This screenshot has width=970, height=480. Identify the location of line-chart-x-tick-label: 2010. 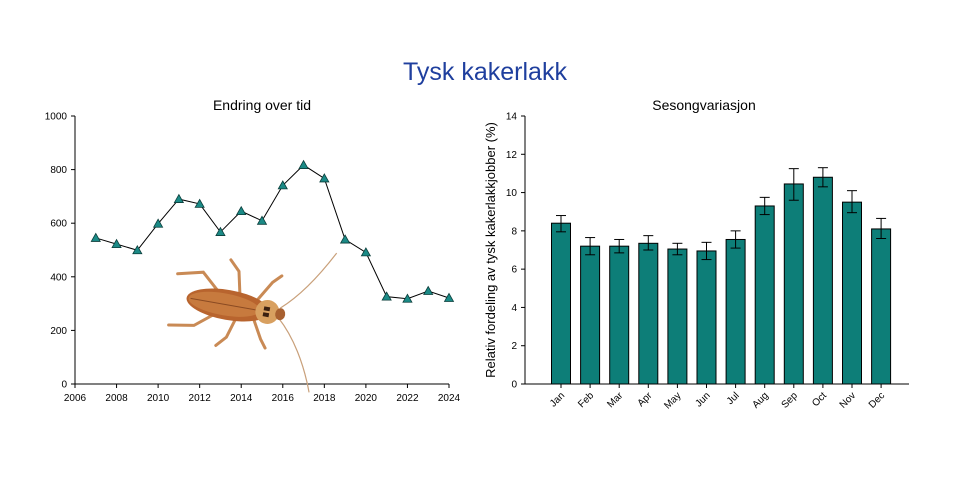
(158, 398).